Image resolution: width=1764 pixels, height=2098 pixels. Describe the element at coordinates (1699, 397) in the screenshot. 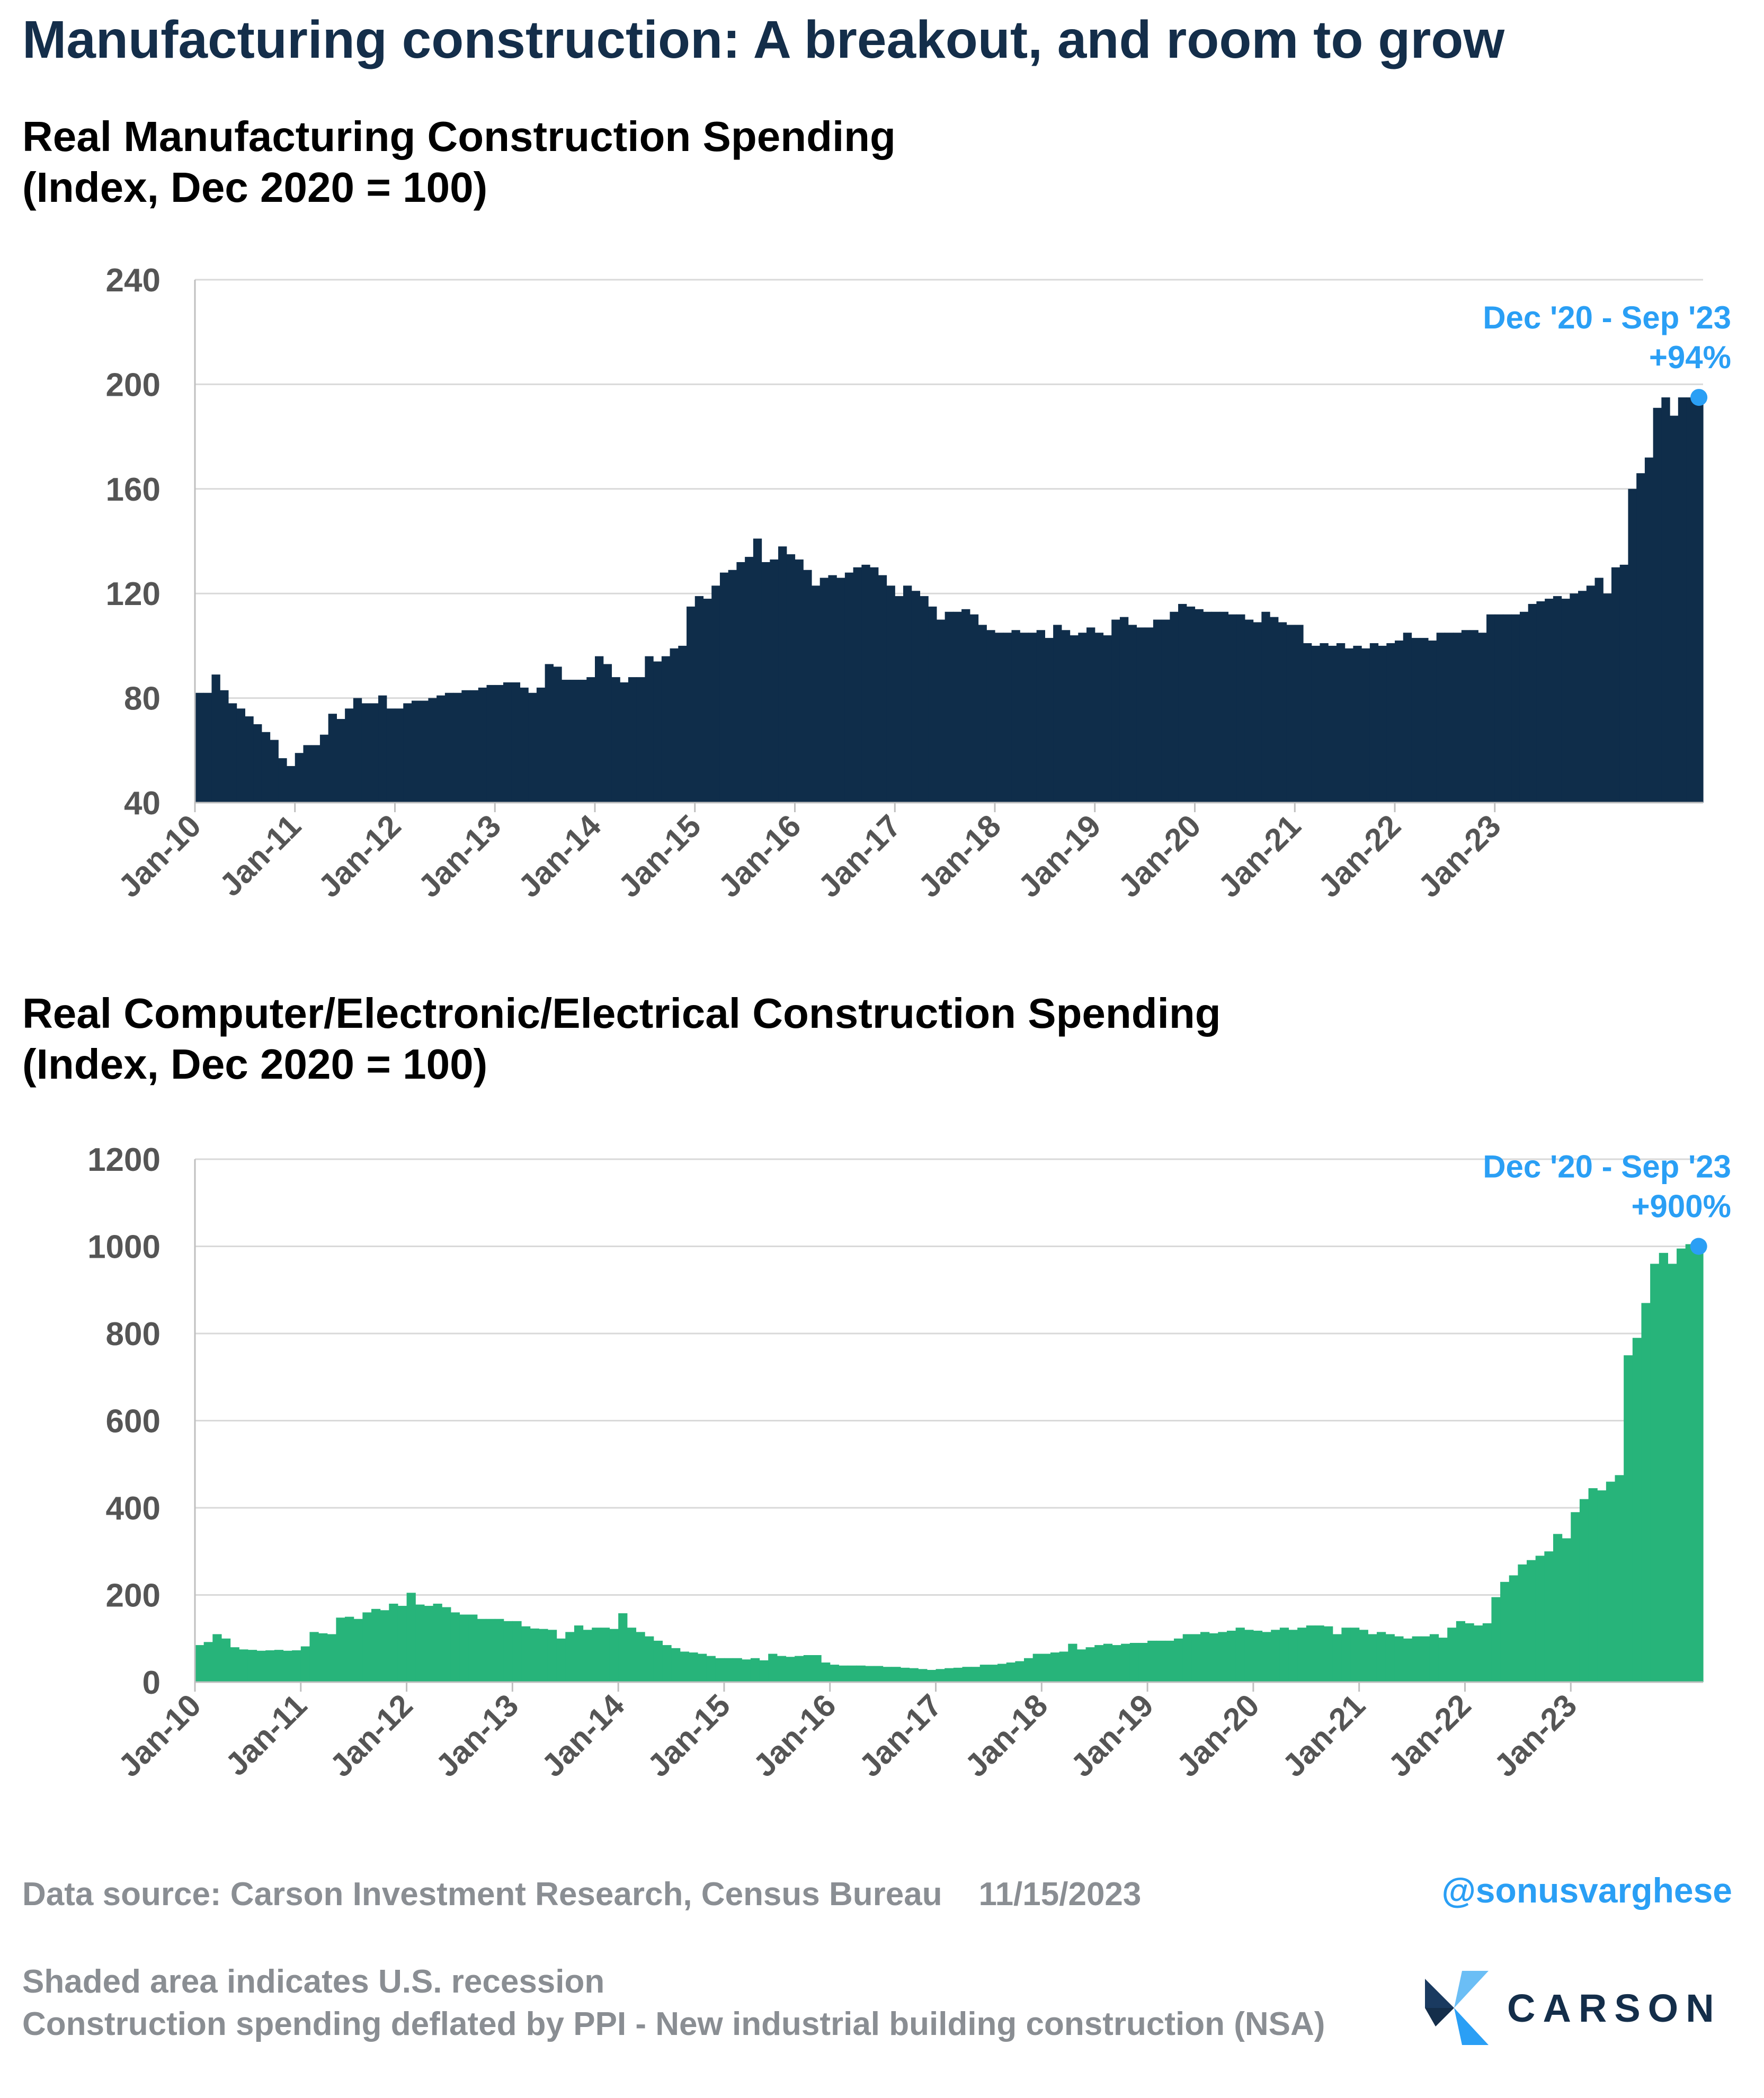

I see `annotation-marker` at that location.